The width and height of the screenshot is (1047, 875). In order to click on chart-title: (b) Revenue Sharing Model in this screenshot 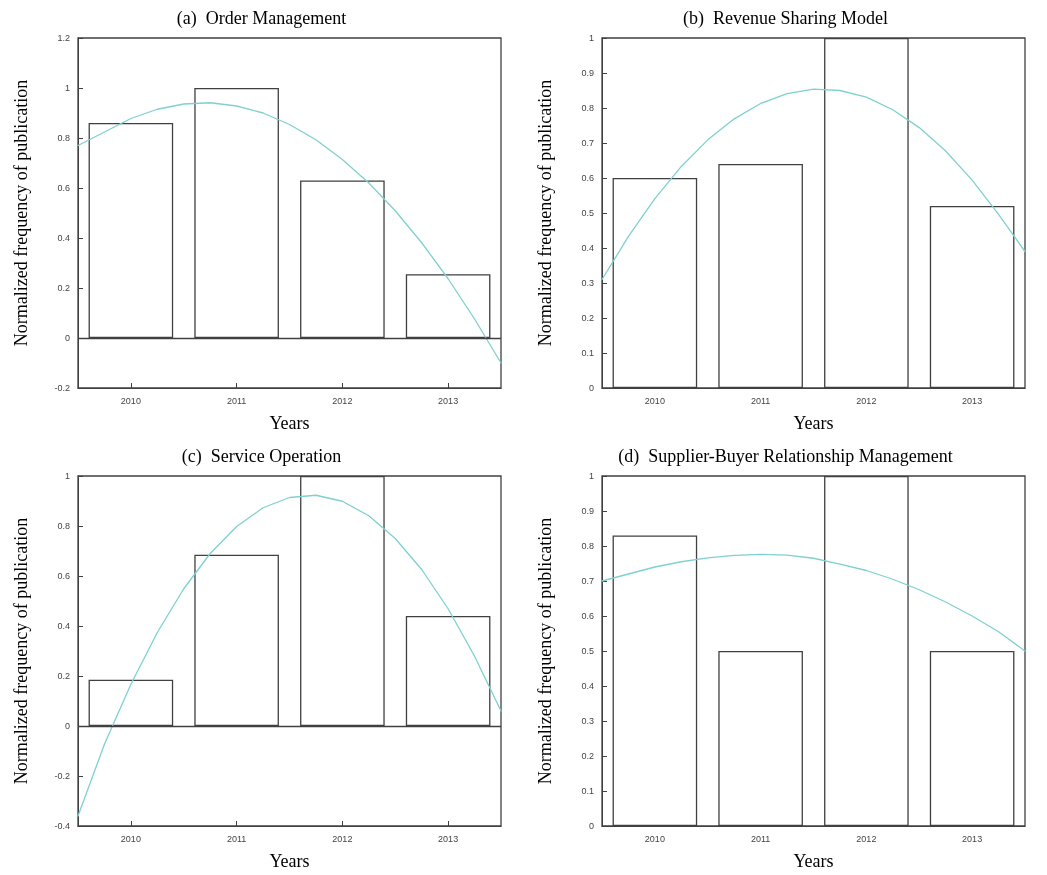, I will do `click(785, 18)`.